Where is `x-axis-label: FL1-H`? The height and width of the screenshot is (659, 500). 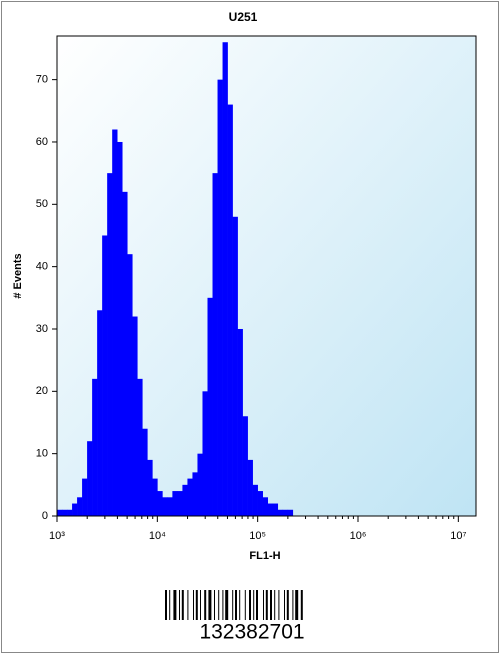
x-axis-label: FL1-H is located at coordinates (264, 556).